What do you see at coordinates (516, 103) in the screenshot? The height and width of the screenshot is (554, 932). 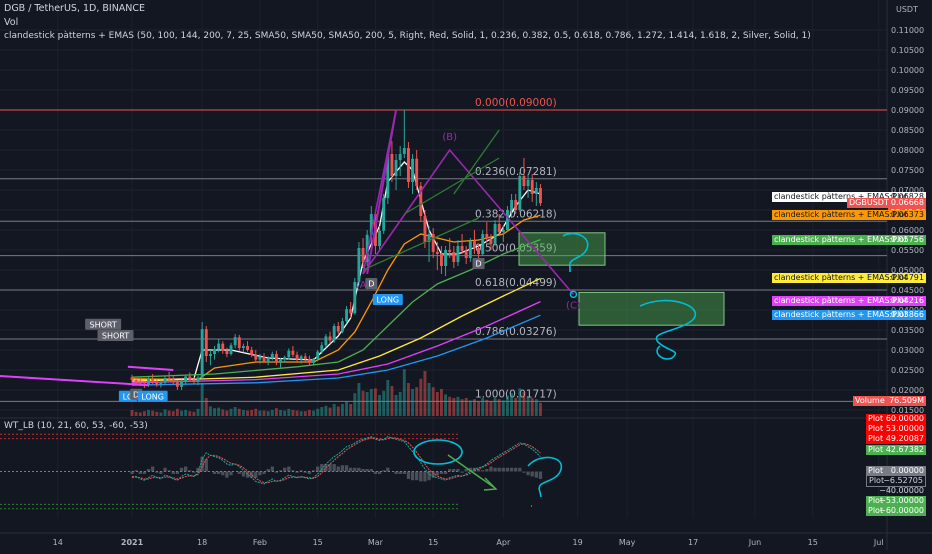 I see `fib-level-label: 0.000(0.09000)` at bounding box center [516, 103].